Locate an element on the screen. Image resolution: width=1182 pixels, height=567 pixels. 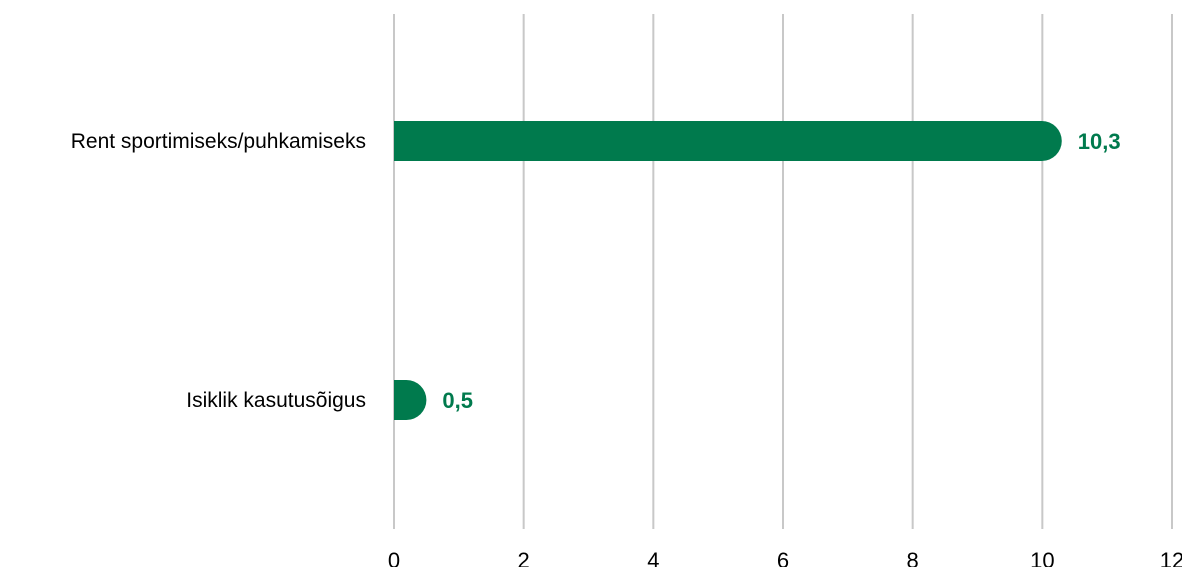
x-tick-label: 12 is located at coordinates (1171, 557).